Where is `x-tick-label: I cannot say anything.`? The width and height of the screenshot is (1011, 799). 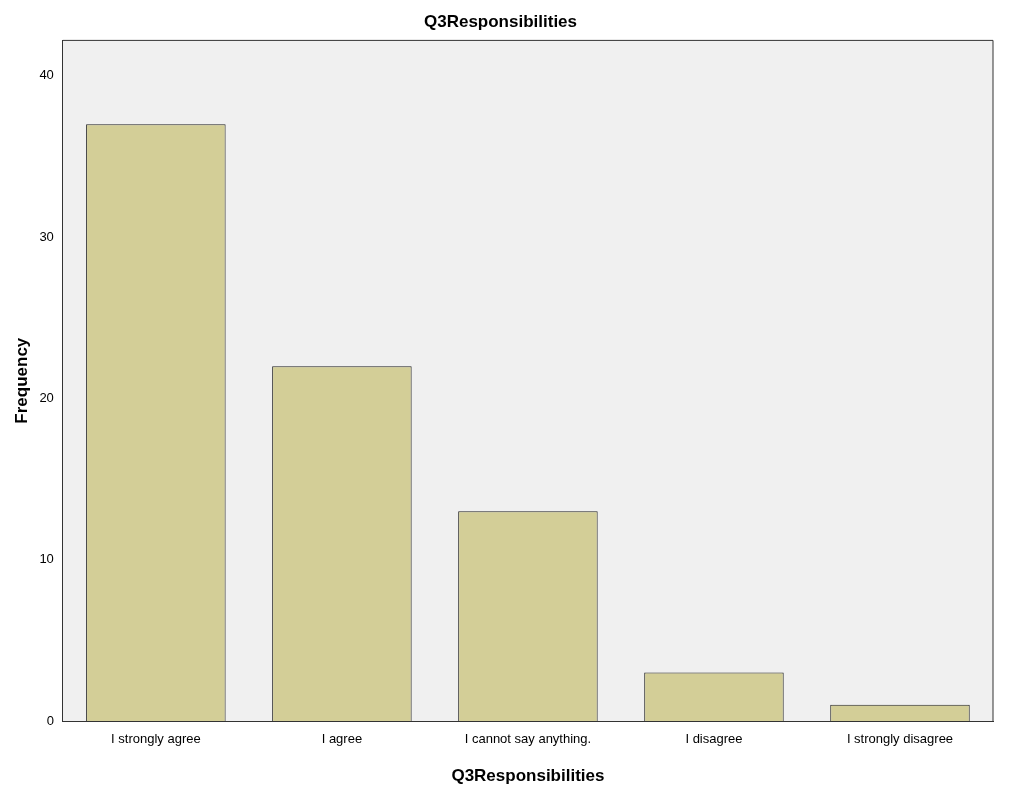 x-tick-label: I cannot say anything. is located at coordinates (528, 739).